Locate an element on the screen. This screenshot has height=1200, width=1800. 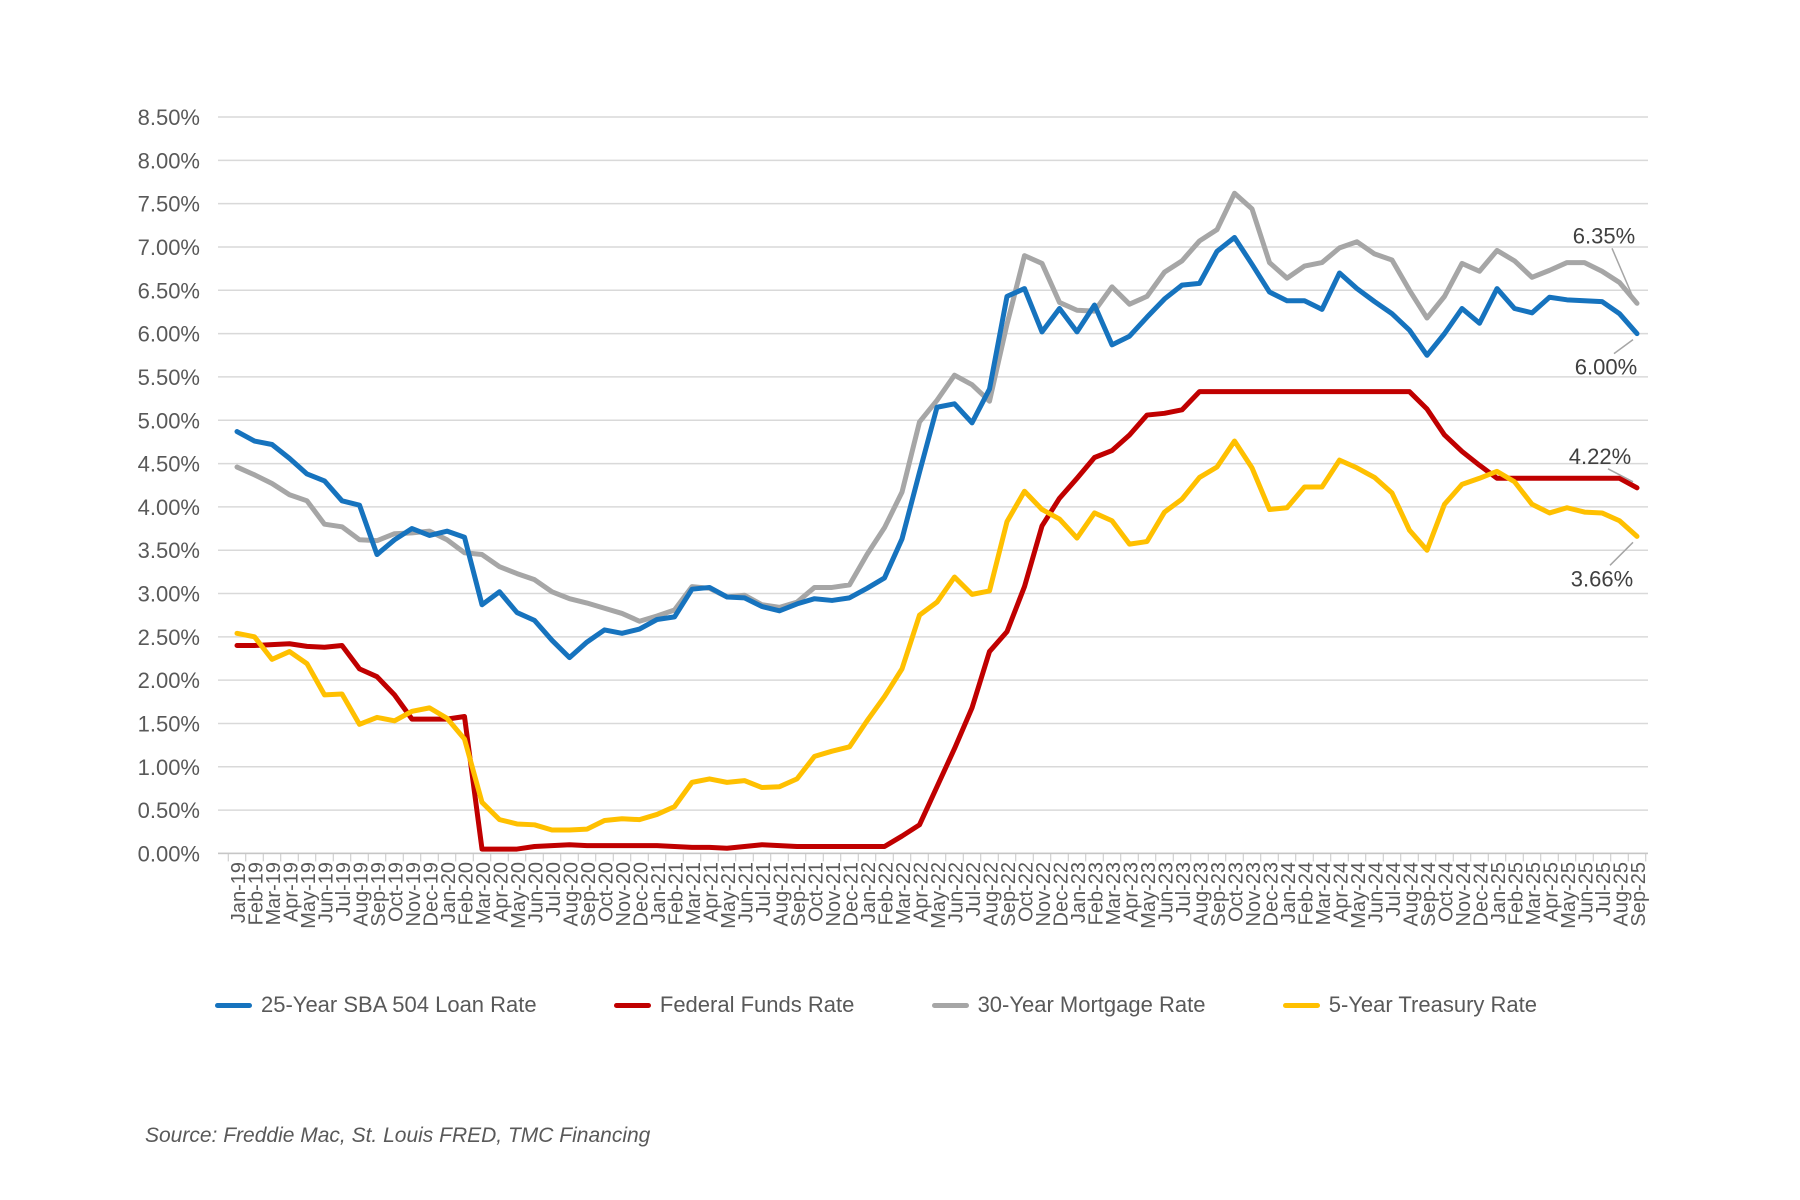
x-axis-month-label: Apr-23 is located at coordinates (1132, 892).